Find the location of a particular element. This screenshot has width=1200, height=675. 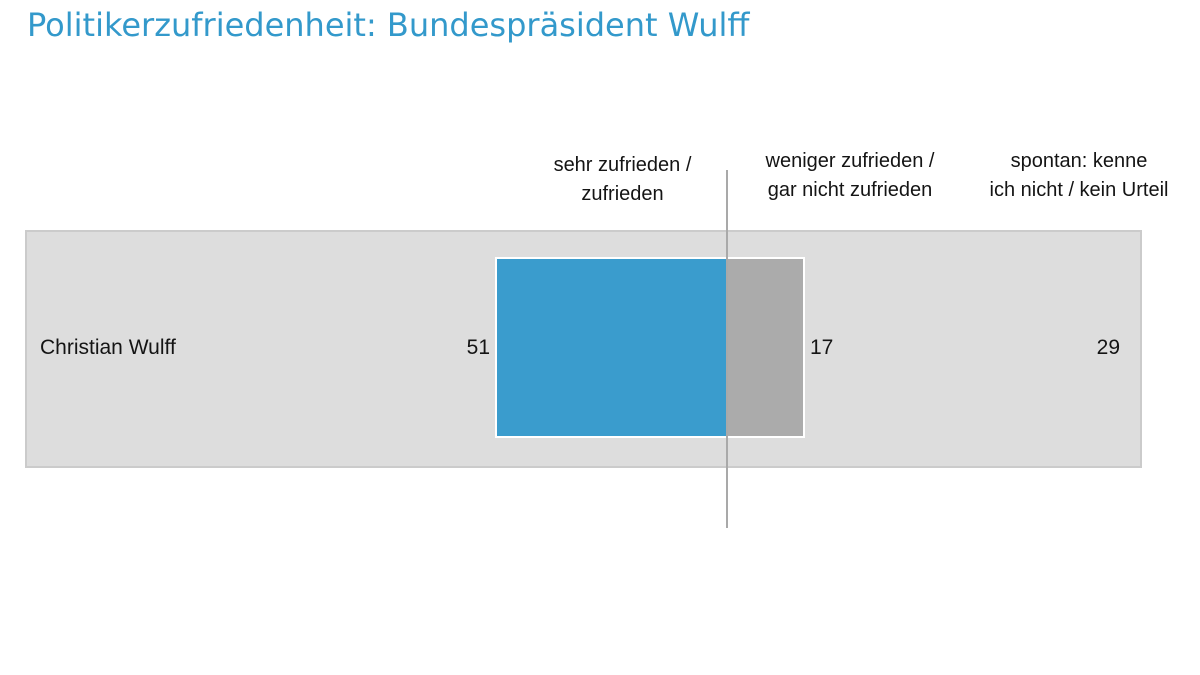

bar-unsatisfied is located at coordinates (764, 347).